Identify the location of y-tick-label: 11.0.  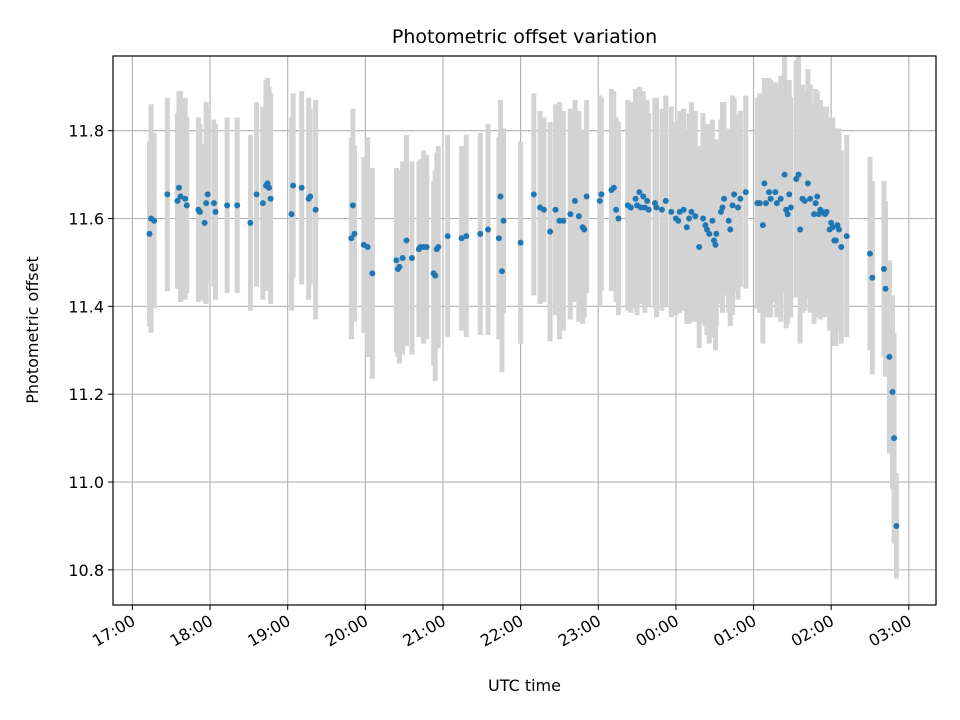
(86, 482).